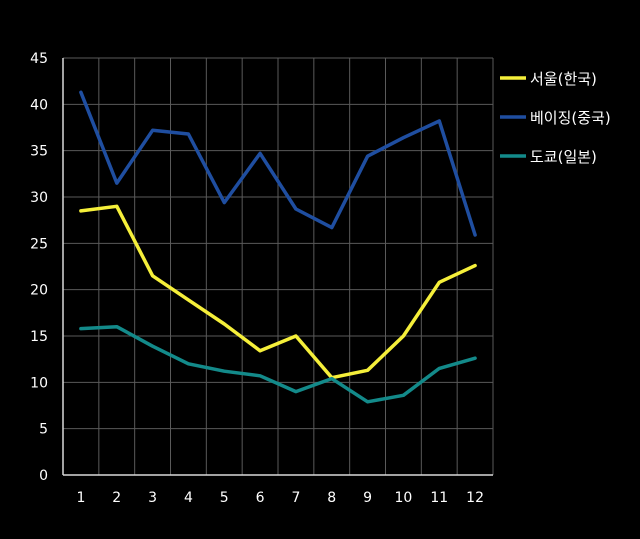 This screenshot has height=539, width=640. Describe the element at coordinates (563, 157) in the screenshot. I see `legend-label: 도쿄(일본)` at that location.